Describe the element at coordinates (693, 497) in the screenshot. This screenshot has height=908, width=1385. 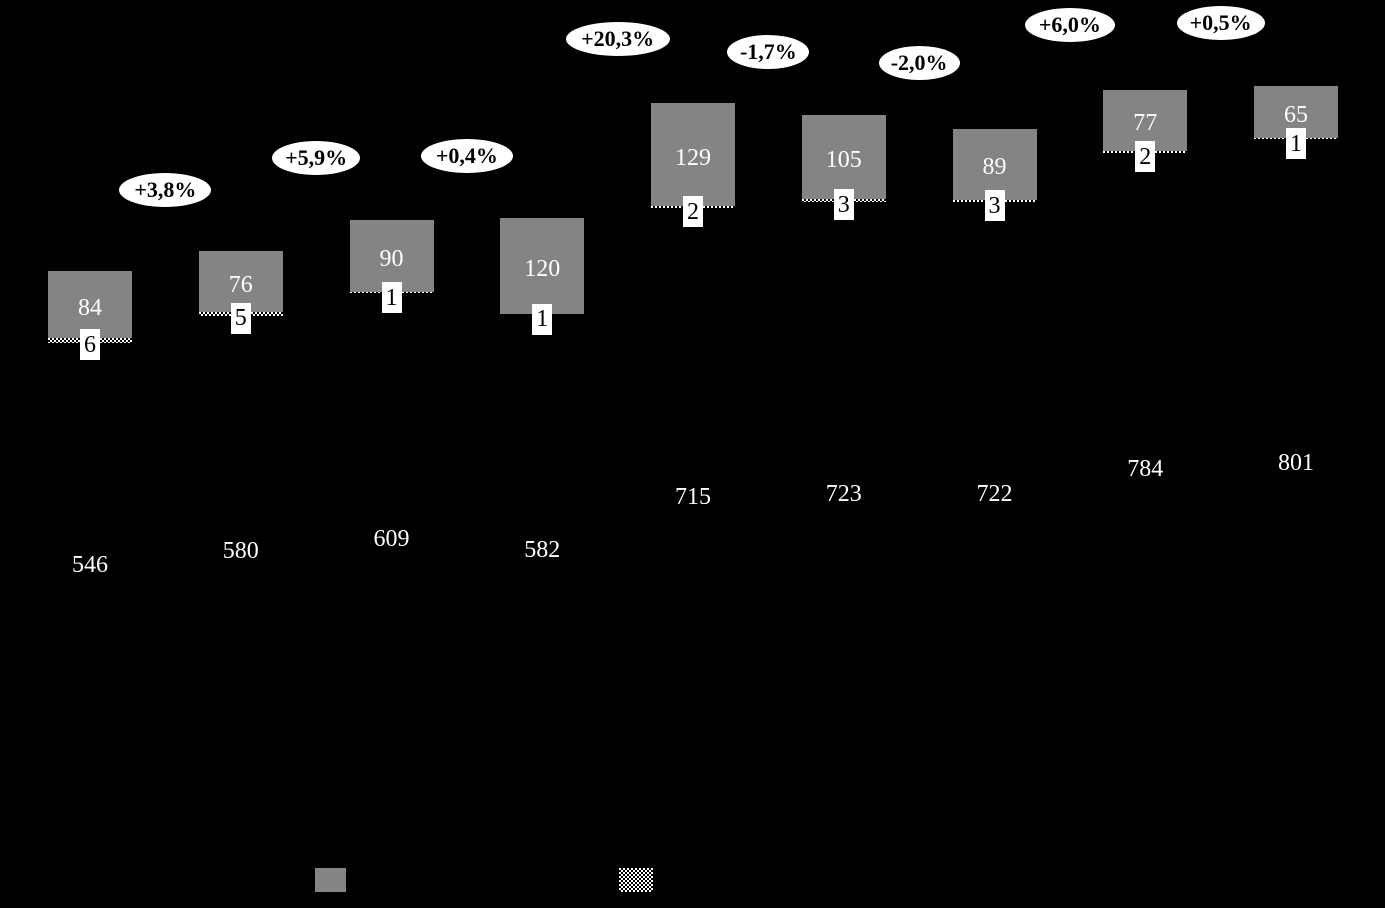
I see `bar-base-value: 715` at that location.